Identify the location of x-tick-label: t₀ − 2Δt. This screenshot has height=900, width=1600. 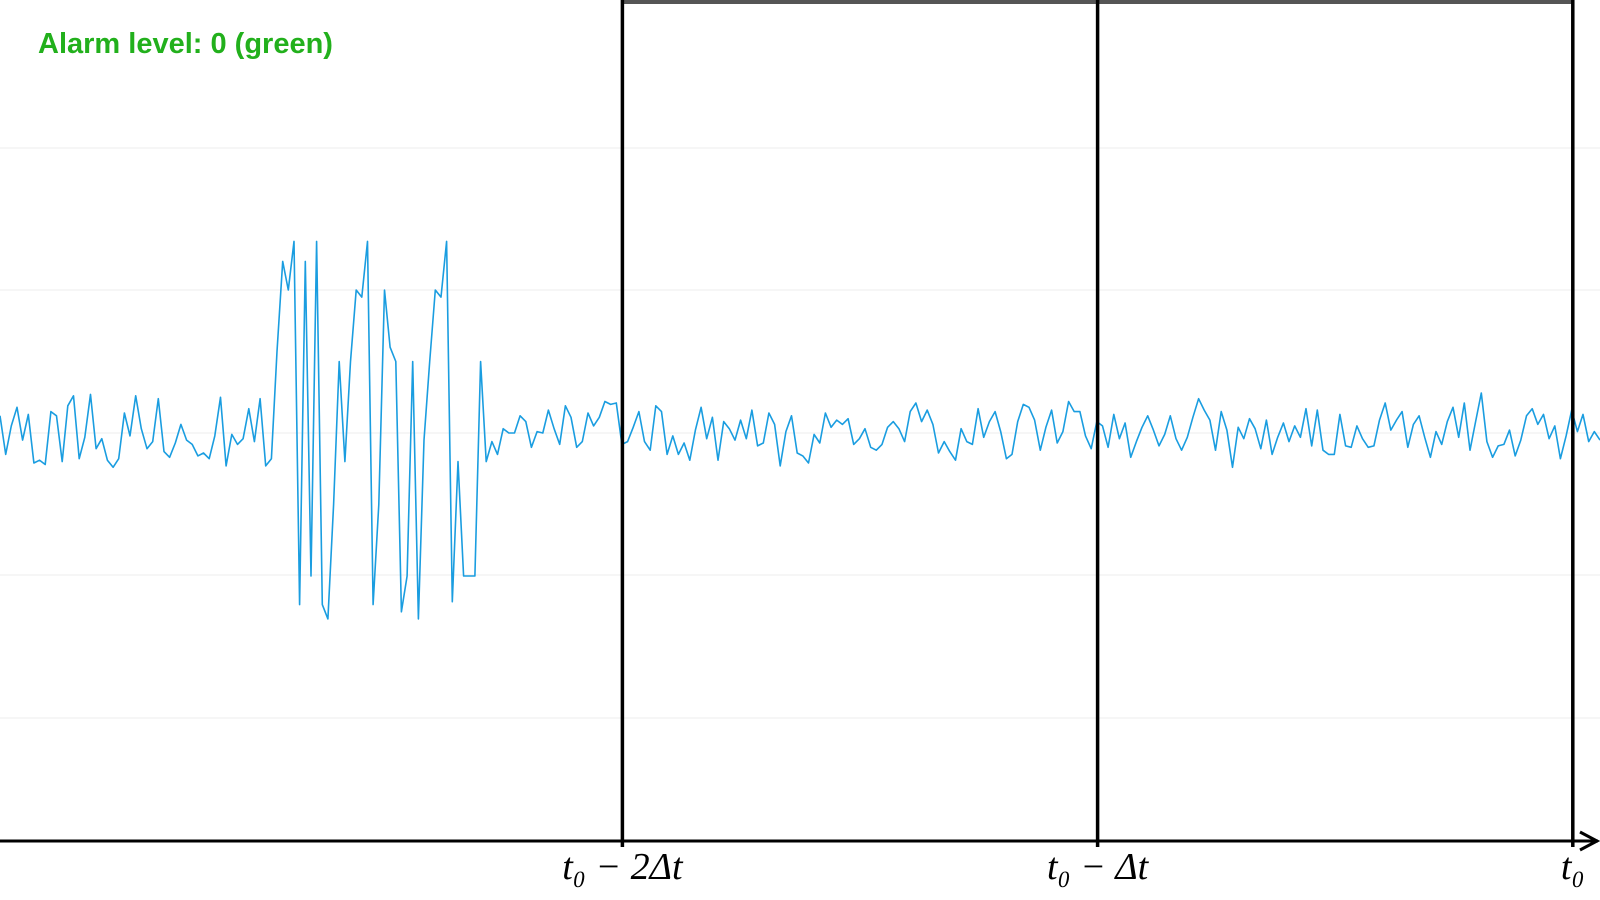
(623, 867).